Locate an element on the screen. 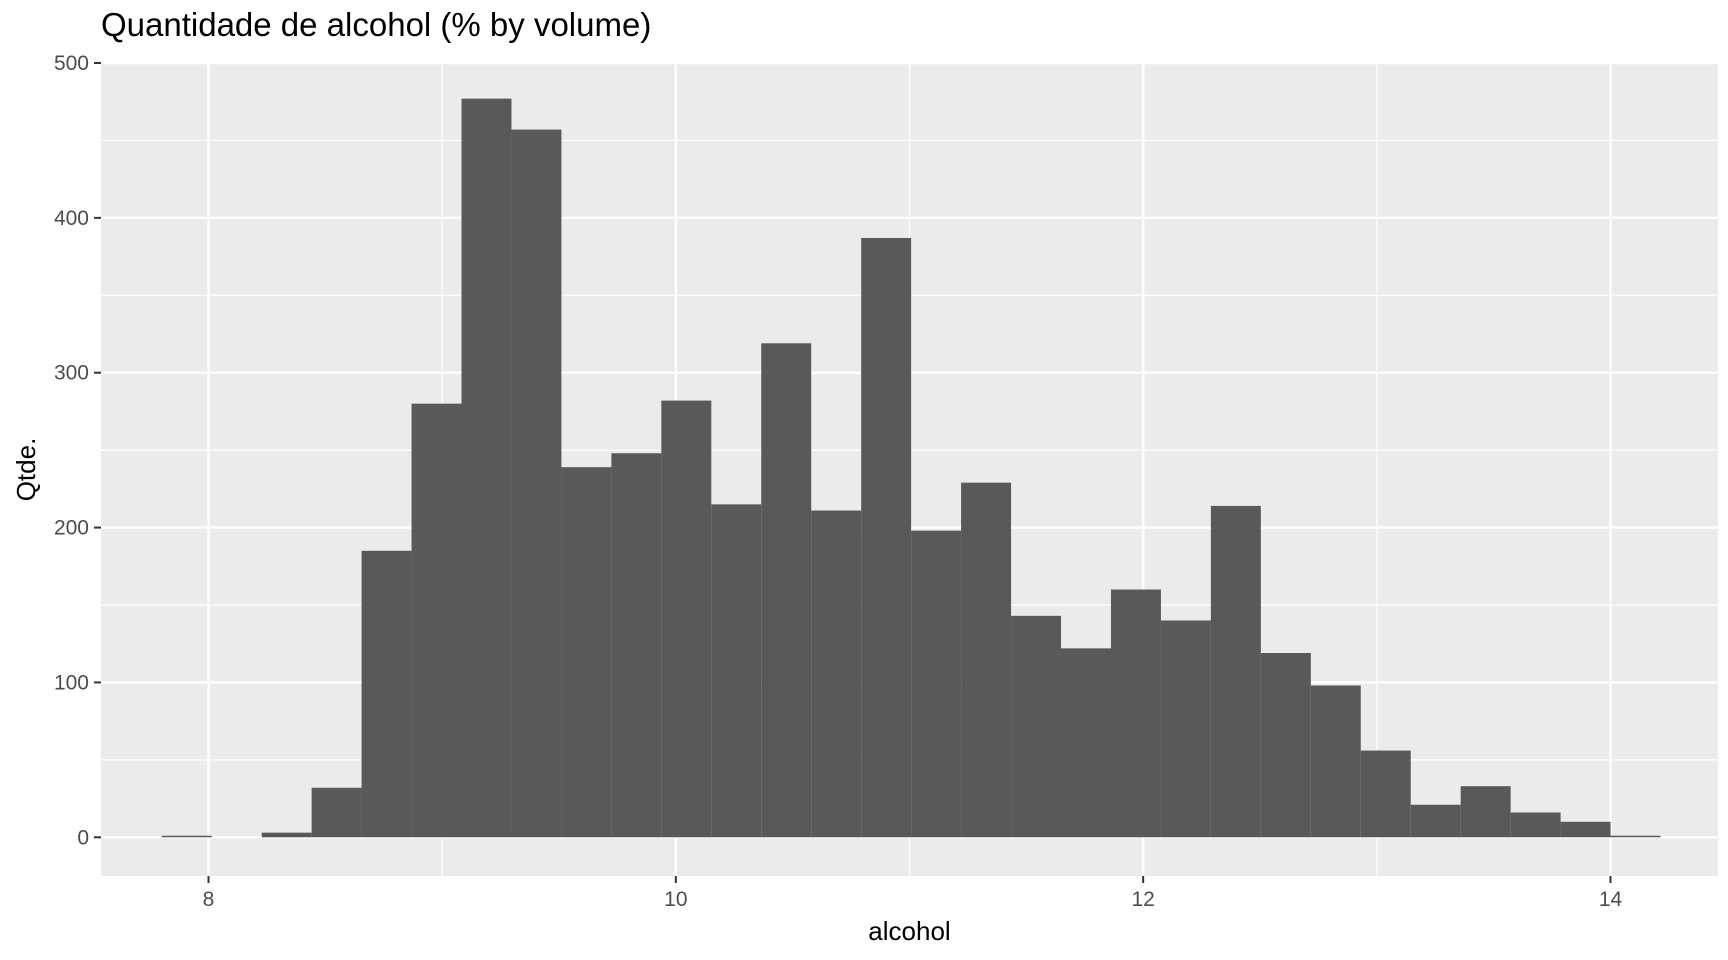  x-tick-label: 12 is located at coordinates (1142, 899).